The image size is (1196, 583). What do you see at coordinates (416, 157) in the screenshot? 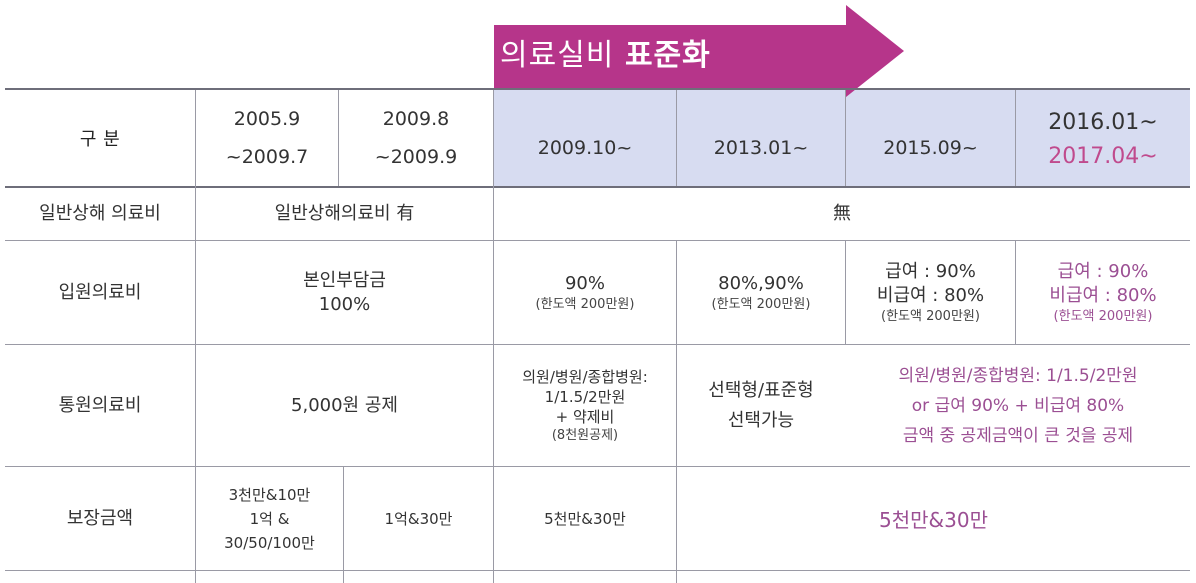
I see `header-col-2009-8-end: ~2009.9` at bounding box center [416, 157].